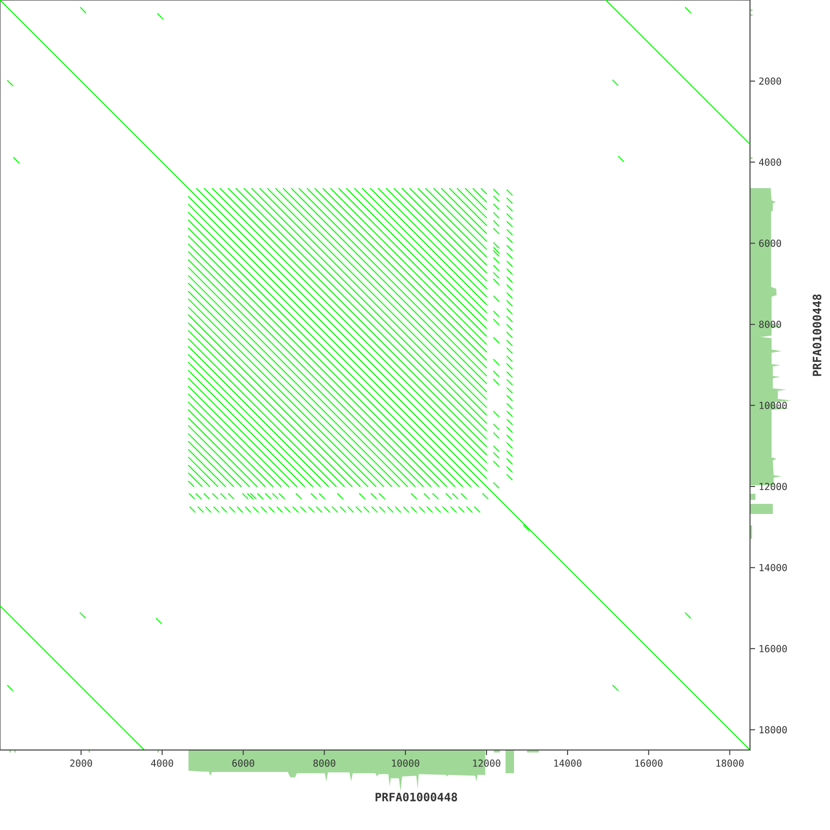 This screenshot has height=830, width=830. What do you see at coordinates (773, 486) in the screenshot?
I see `y-tick-label: 12000` at bounding box center [773, 486].